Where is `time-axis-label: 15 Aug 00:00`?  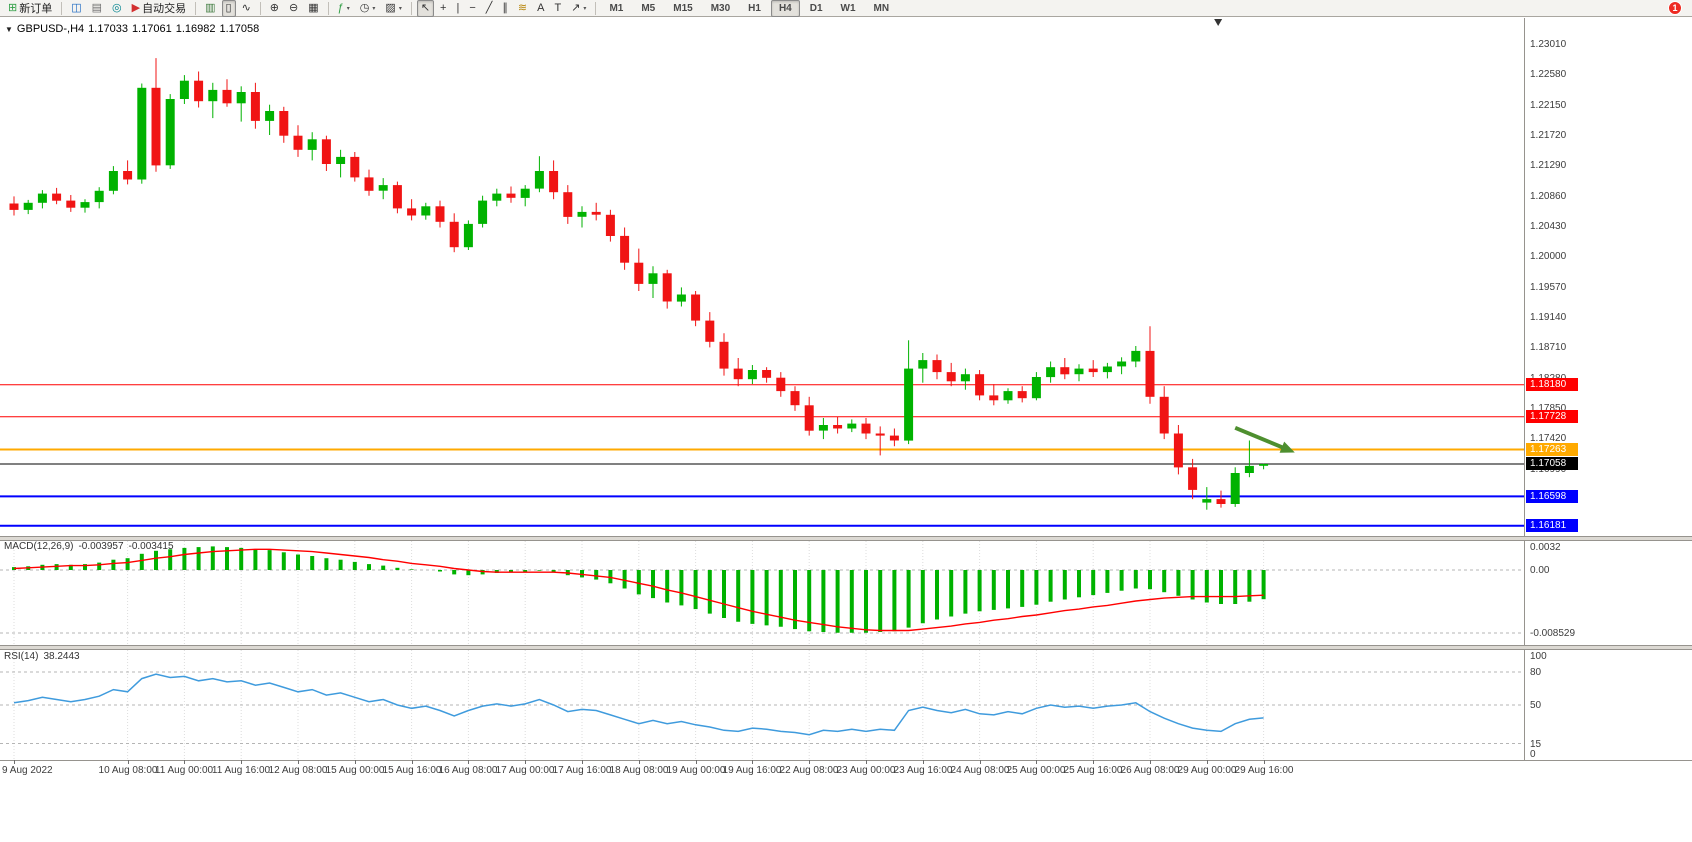
time-axis-label: 15 Aug 00:00 is located at coordinates (355, 770).